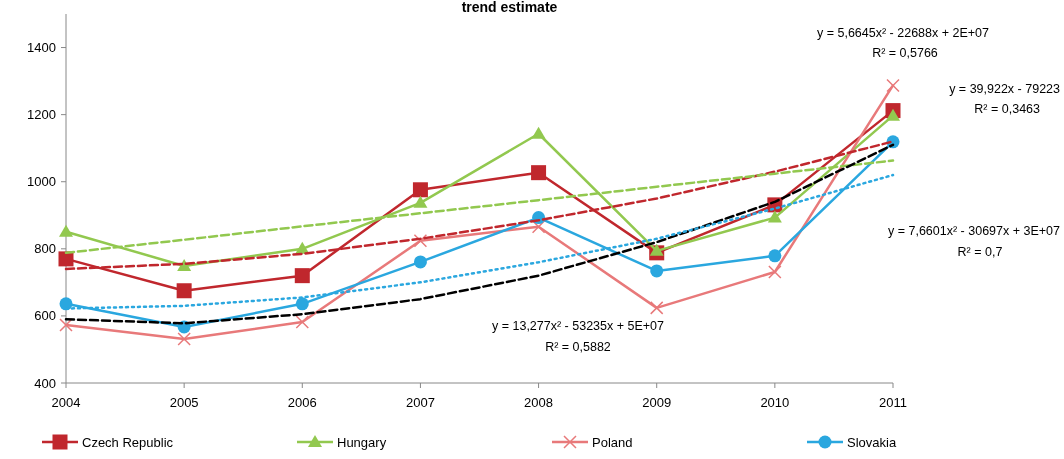 Image resolution: width=1064 pixels, height=459 pixels. I want to click on legend-label: Hungary, so click(362, 442).